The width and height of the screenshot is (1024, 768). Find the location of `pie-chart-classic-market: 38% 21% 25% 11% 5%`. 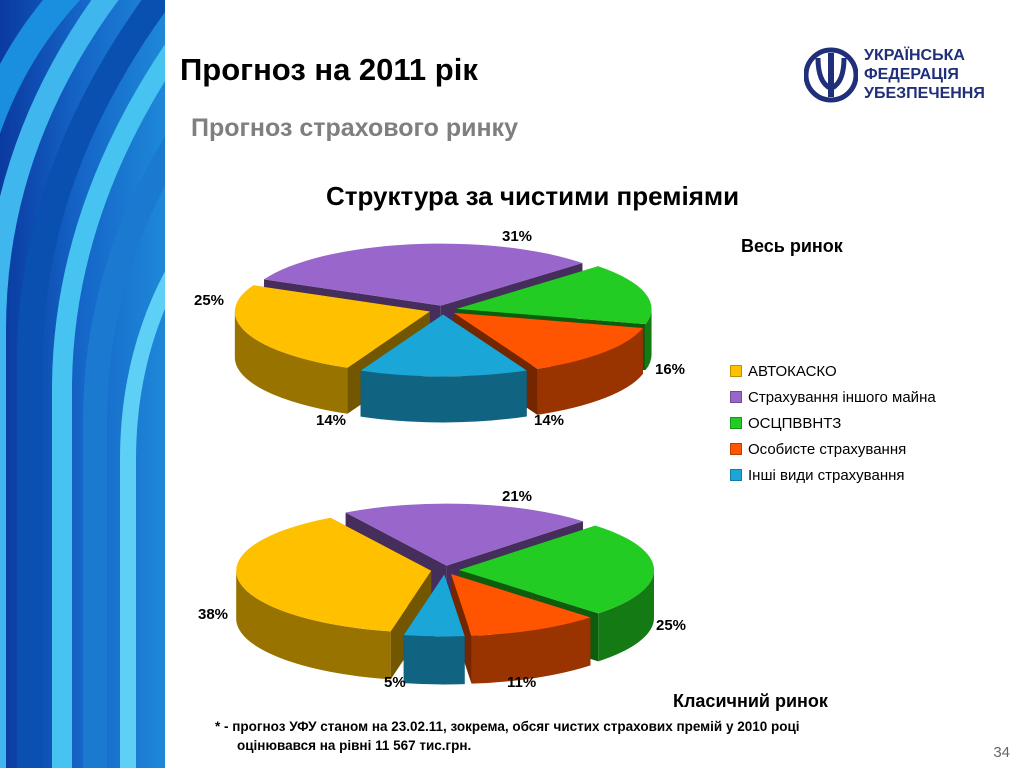

pie-chart-classic-market: 38% 21% 25% 11% 5% is located at coordinates (442, 589).